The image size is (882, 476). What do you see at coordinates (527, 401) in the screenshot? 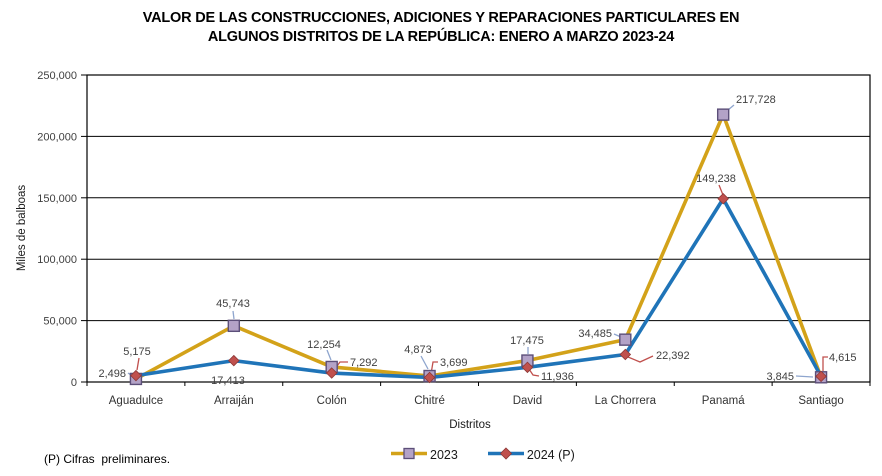
I see `svg-text: David` at bounding box center [527, 401].